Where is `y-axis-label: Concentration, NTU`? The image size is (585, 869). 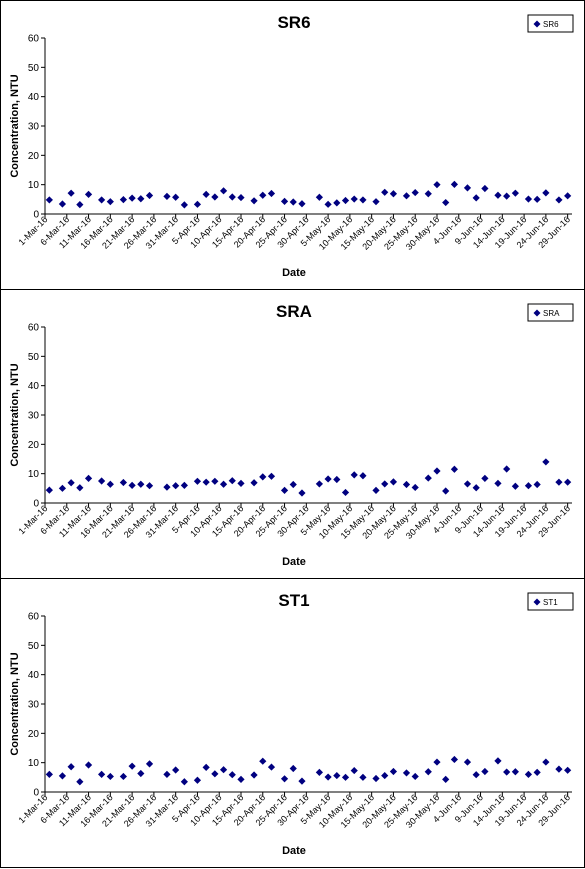 y-axis-label: Concentration, NTU is located at coordinates (15, 414).